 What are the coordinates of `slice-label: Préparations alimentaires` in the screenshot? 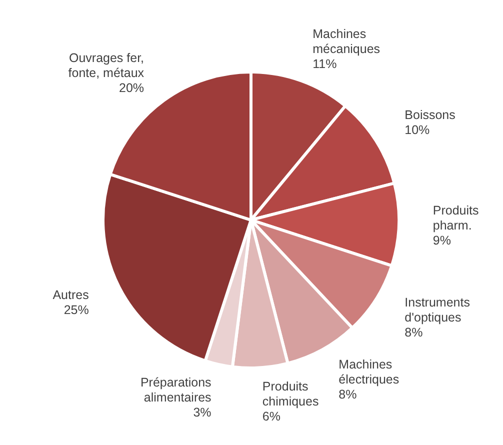 It's located at (176, 390).